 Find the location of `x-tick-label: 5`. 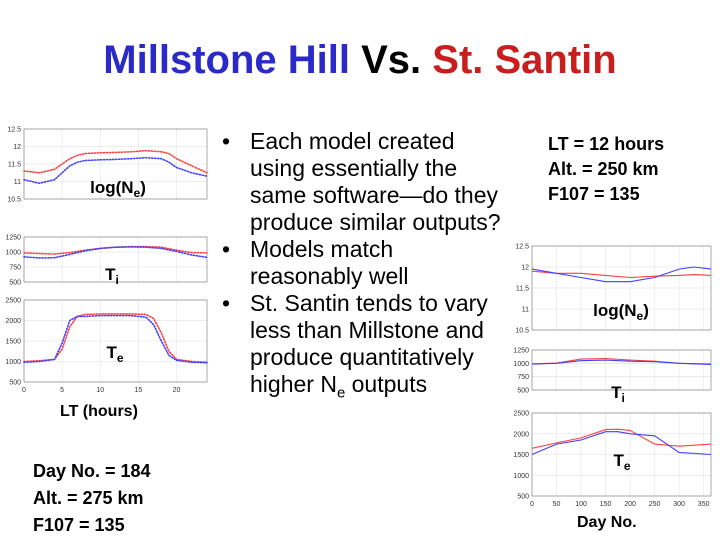

x-tick-label: 5 is located at coordinates (62, 390).